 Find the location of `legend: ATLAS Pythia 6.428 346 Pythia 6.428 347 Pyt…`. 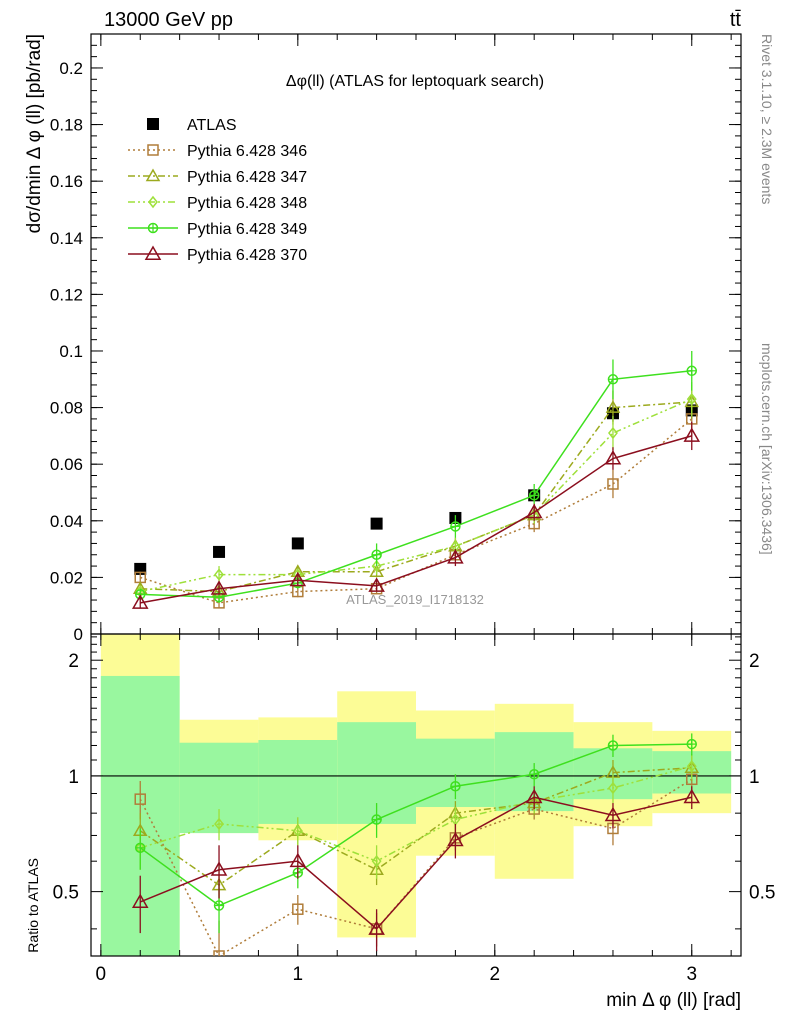

legend: ATLAS Pythia 6.428 346 Pythia 6.428 347 Pyt… is located at coordinates (217, 190).